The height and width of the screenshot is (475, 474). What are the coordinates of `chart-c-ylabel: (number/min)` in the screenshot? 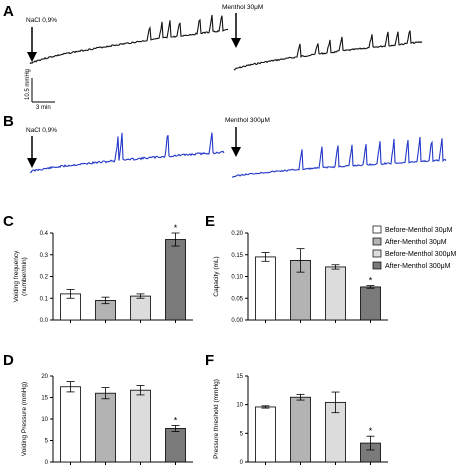 It's located at (24, 276).